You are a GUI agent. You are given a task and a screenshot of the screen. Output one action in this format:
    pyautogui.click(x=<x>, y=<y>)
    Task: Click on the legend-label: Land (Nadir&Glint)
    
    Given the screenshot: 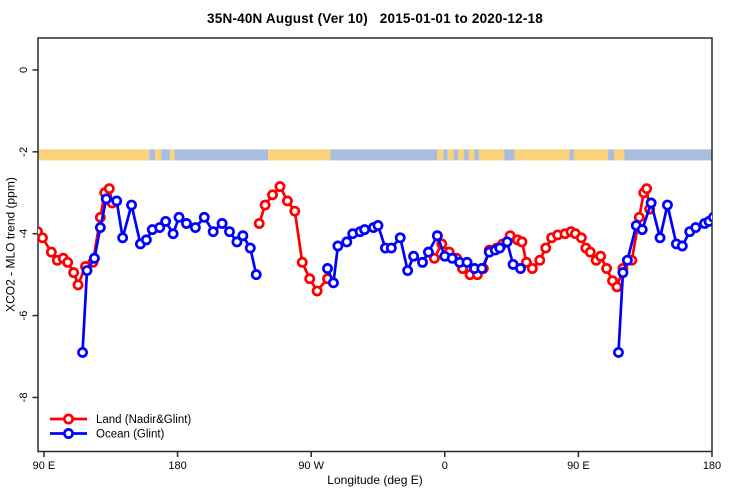 What is the action you would take?
    pyautogui.click(x=143, y=420)
    